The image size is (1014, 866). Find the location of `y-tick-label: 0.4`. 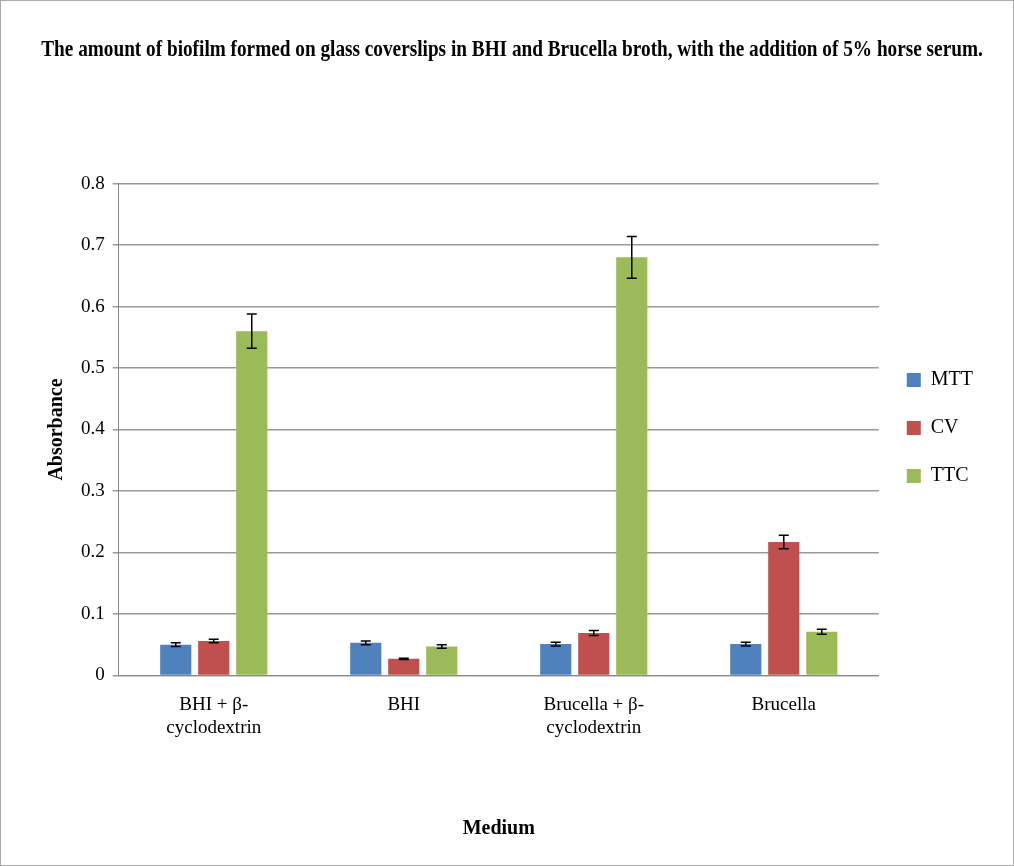

y-tick-label: 0.4 is located at coordinates (93, 428).